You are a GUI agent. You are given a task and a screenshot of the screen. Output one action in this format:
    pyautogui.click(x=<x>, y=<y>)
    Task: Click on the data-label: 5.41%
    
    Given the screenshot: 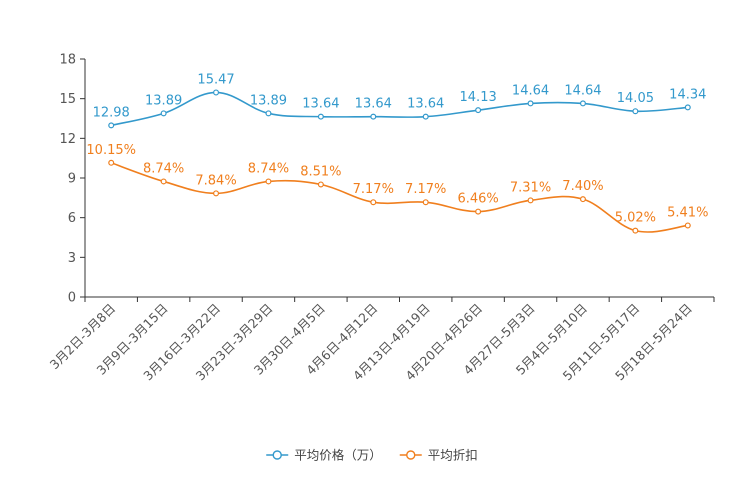 What is the action you would take?
    pyautogui.click(x=687, y=212)
    